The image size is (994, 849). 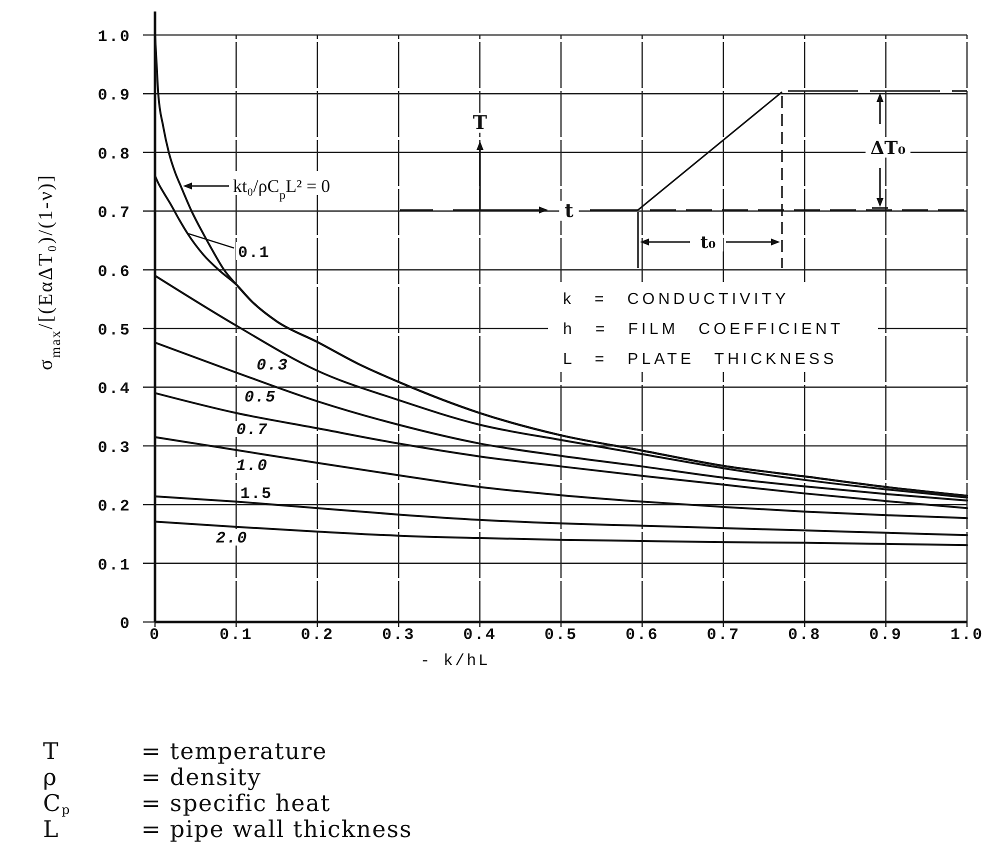 I want to click on text: L = pipe wall thickness, so click(x=227, y=830).